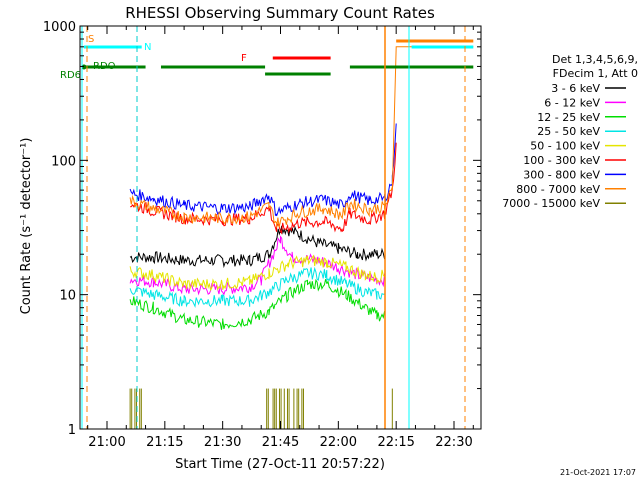  I want to click on x-tick-label: 21:15, so click(164, 442).